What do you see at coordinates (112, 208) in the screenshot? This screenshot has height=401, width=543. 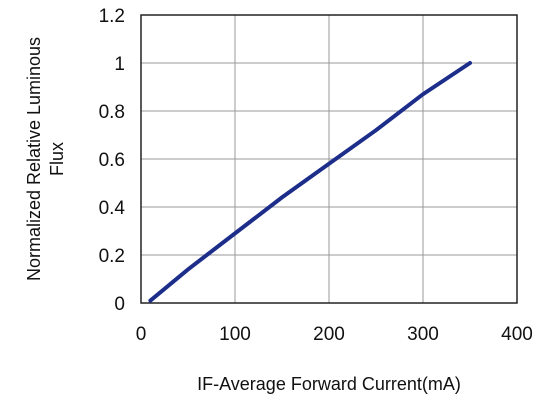 I see `y-tick-label: 0.4` at bounding box center [112, 208].